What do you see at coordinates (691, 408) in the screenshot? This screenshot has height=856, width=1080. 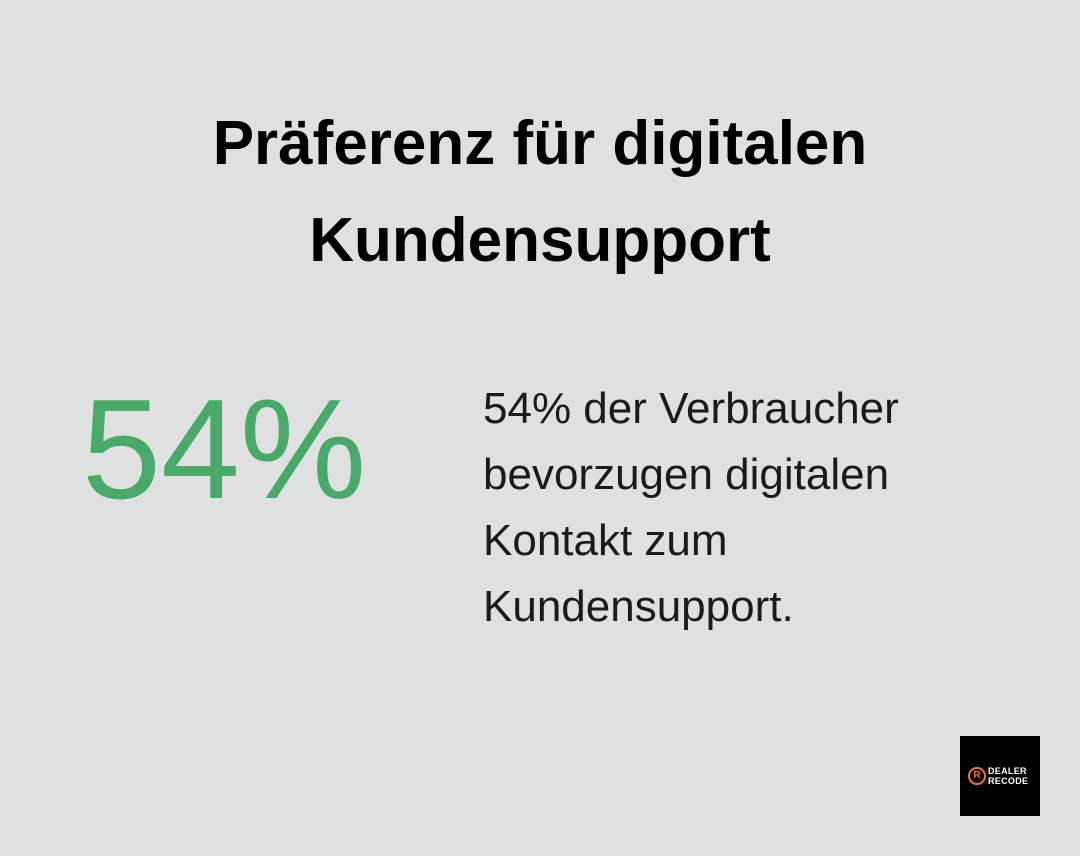 I see `description-line: 54% der Verbraucher` at bounding box center [691, 408].